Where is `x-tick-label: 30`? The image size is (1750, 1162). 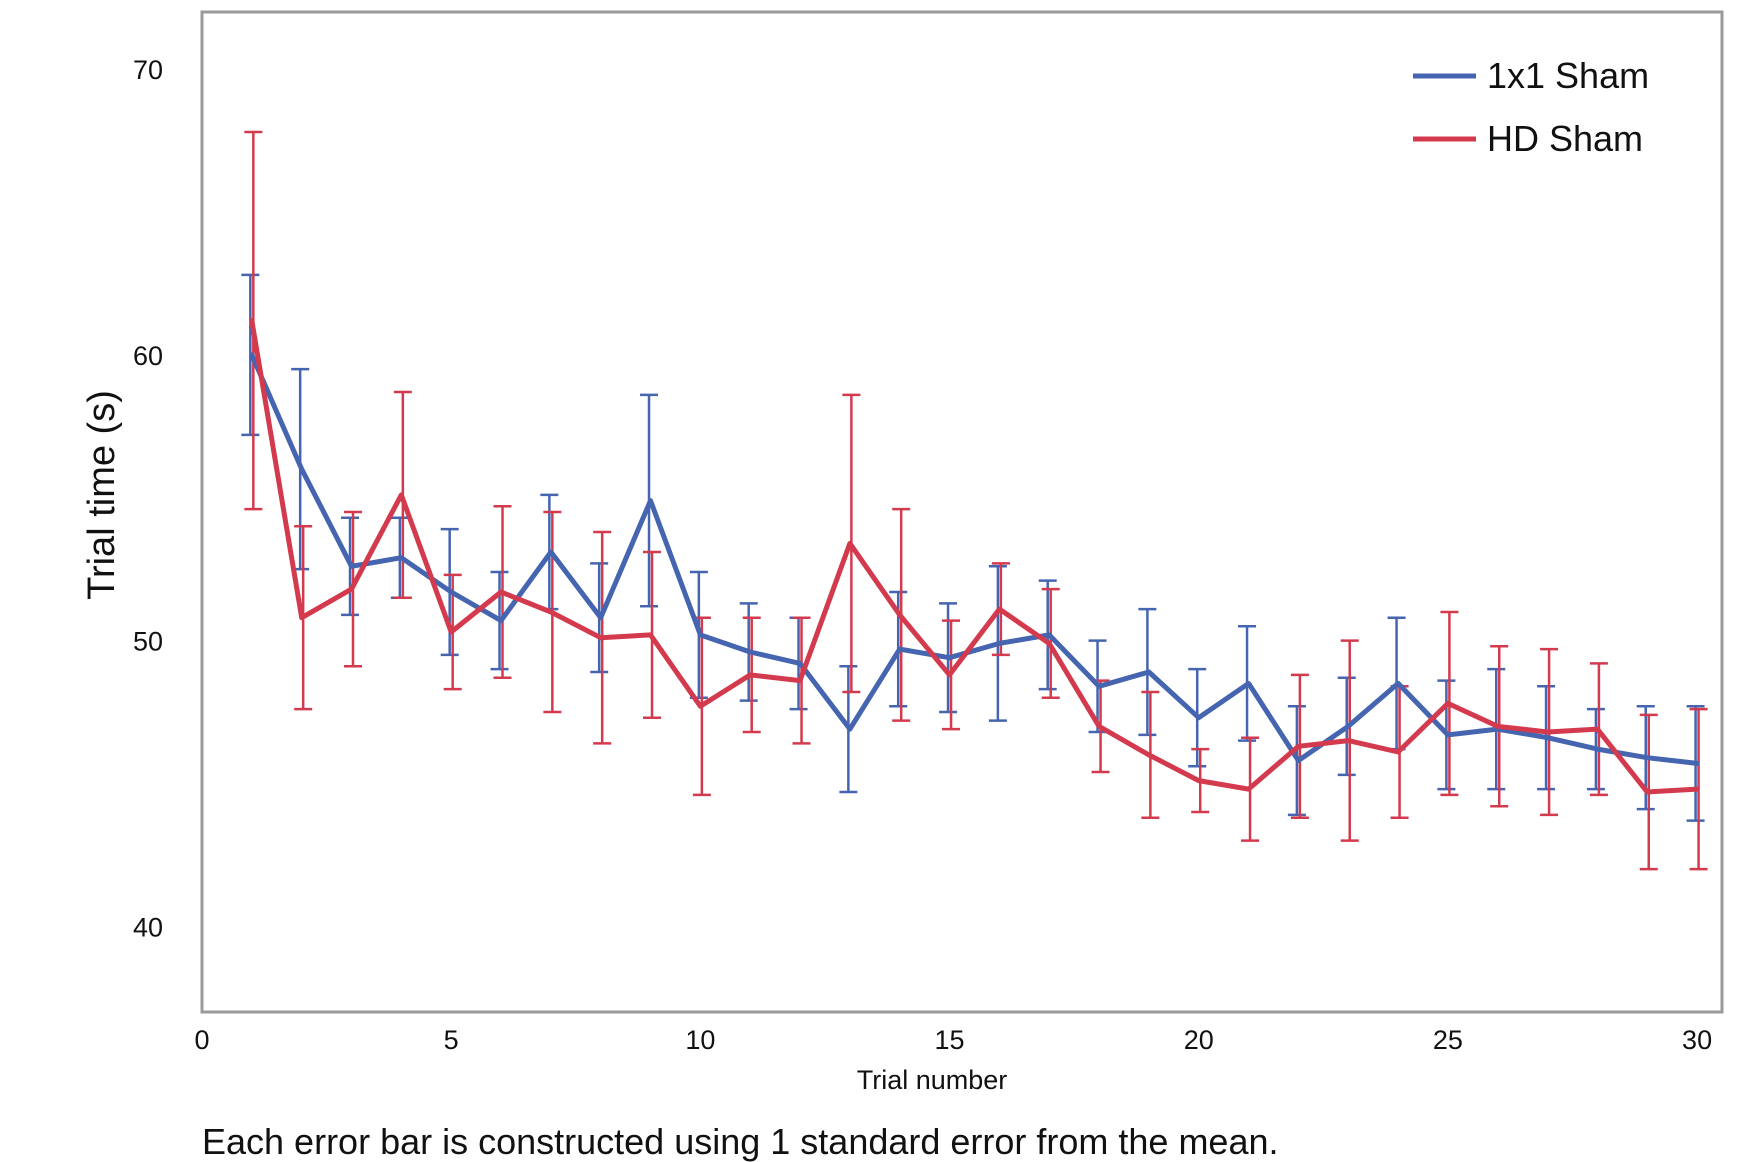
x-tick-label: 30 is located at coordinates (1697, 1040).